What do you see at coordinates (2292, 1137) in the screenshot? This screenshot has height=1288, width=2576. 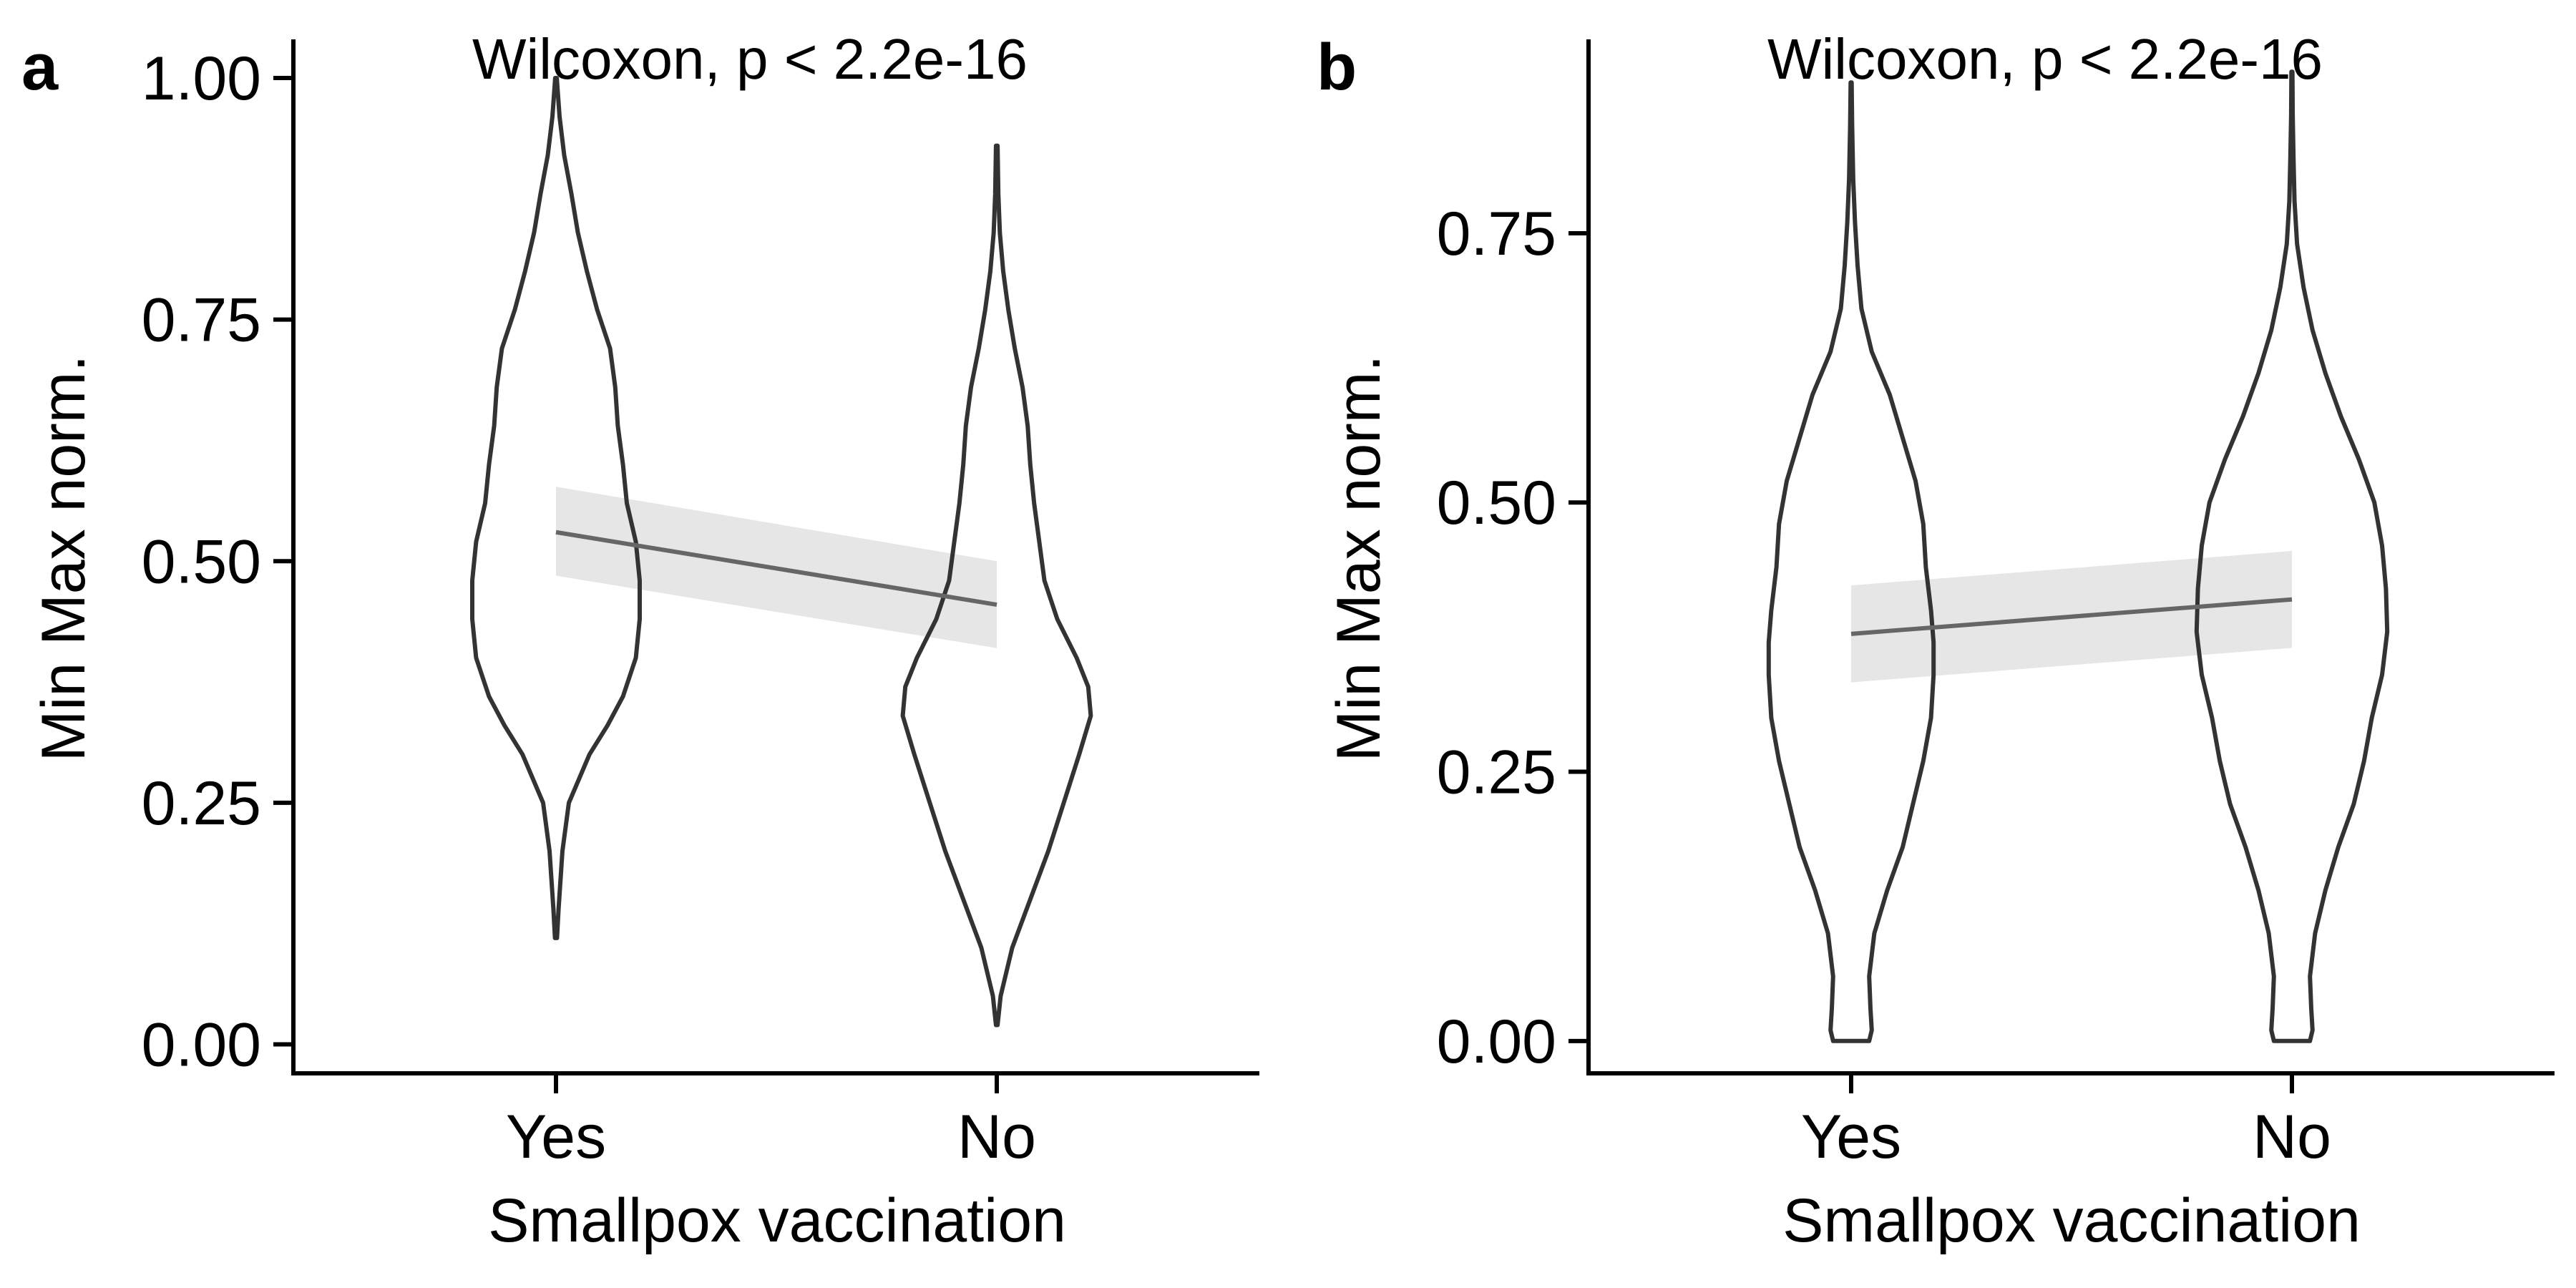 I see `panel-b-x-tick-label: No` at bounding box center [2292, 1137].